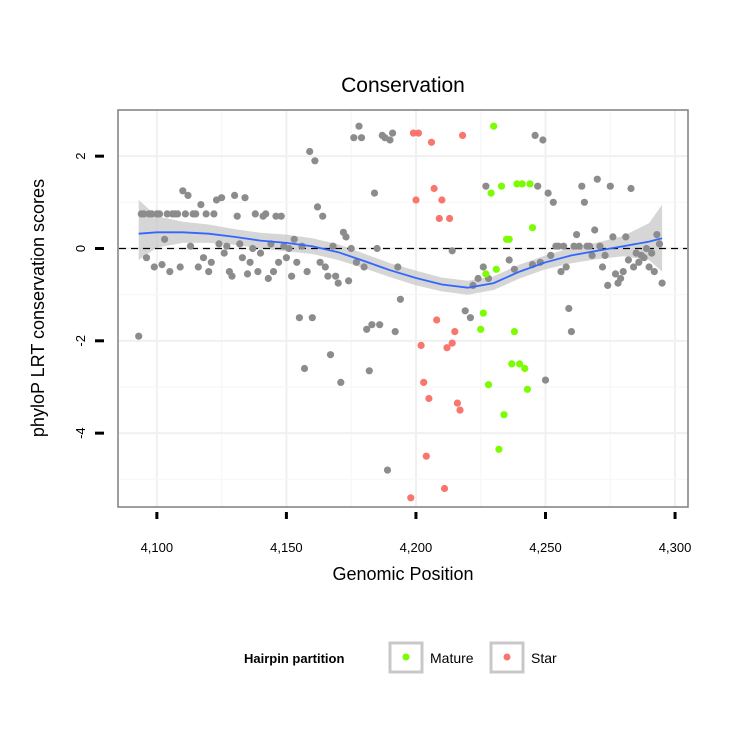 This screenshot has width=750, height=750. Describe the element at coordinates (406, 657) in the screenshot. I see `legend-mature-dot` at that location.